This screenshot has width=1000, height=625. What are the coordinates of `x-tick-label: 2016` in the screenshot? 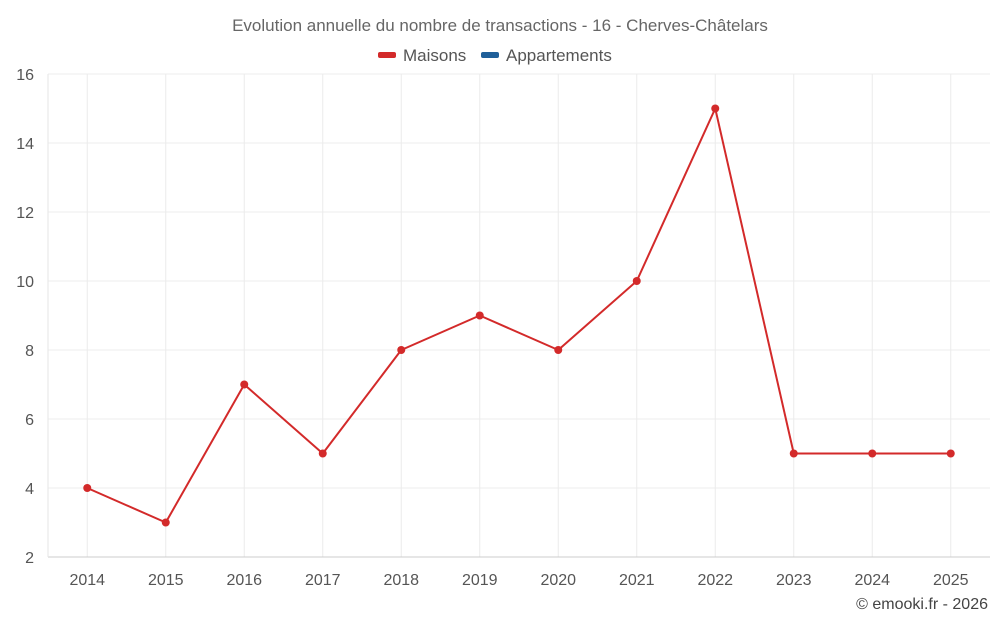 It's located at (244, 580).